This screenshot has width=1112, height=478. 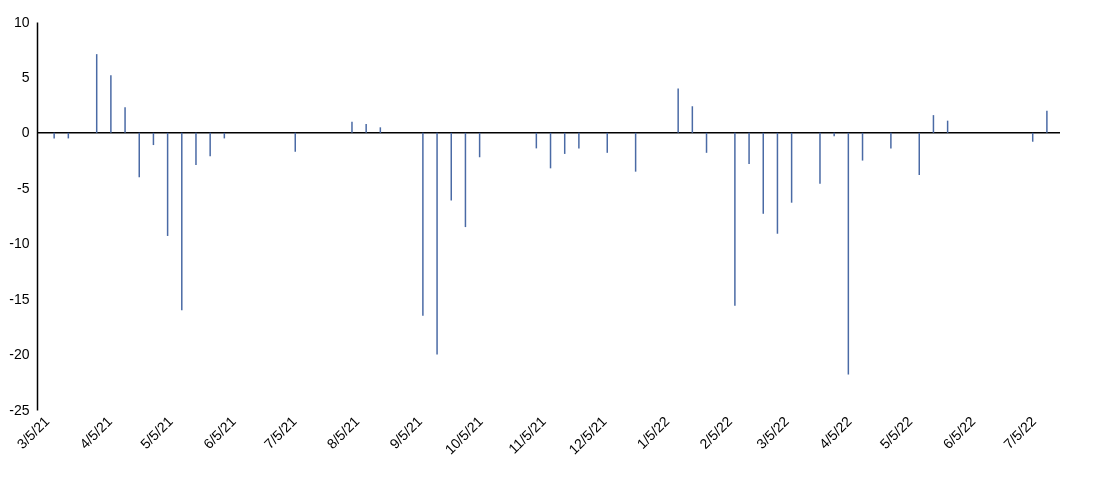 I want to click on y-tick-label: 5, so click(x=25, y=76).